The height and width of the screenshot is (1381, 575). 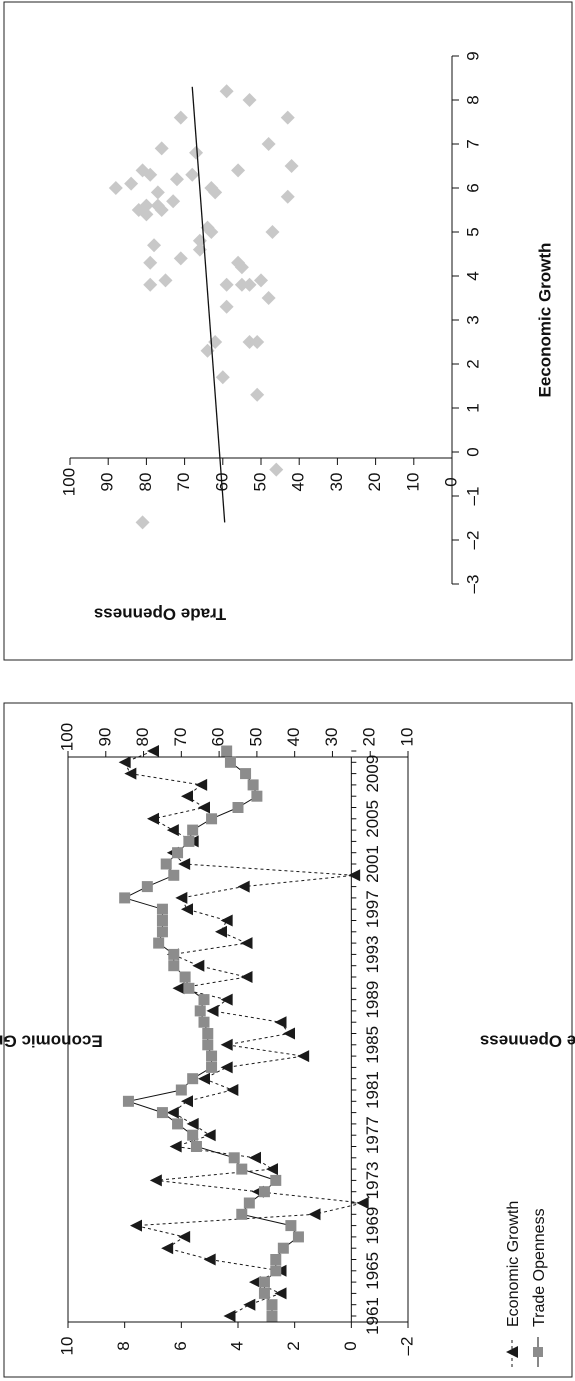 I want to click on scatter-x-tick-label: 9, so click(x=472, y=55).